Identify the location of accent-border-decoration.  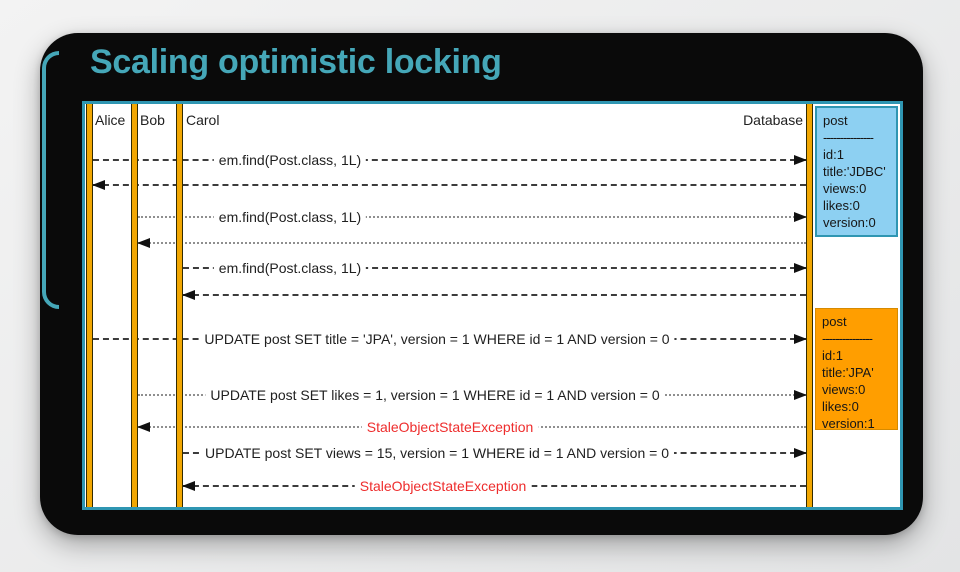
(50, 180).